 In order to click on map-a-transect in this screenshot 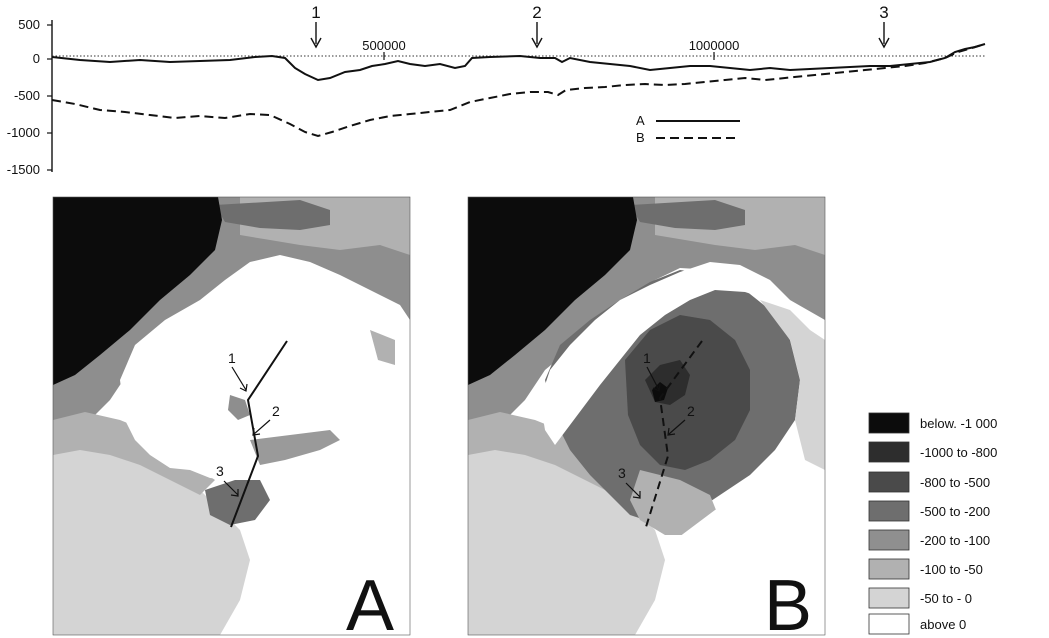, I will do `click(259, 434)`.